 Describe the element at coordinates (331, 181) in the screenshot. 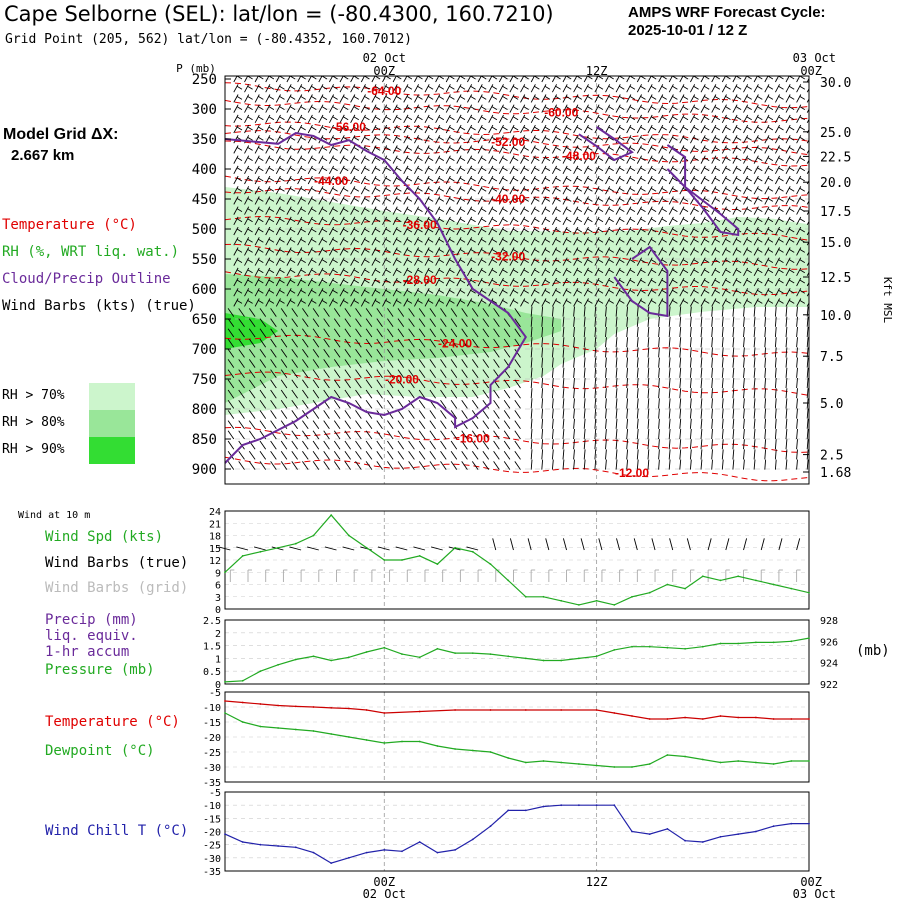

I see `isotherm-label: -44.00` at that location.